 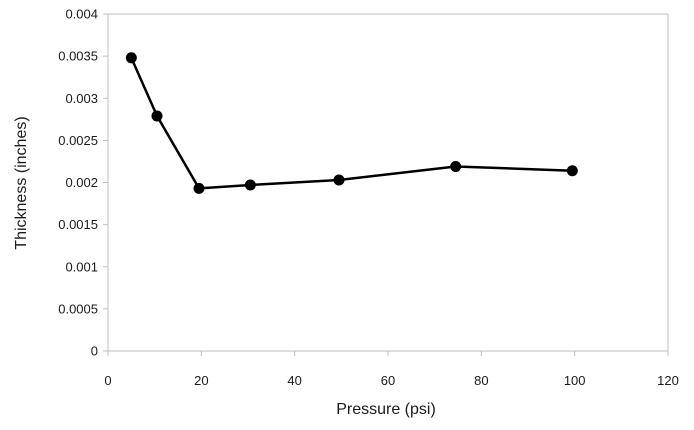 I want to click on x-tick-label: 80, so click(x=481, y=380).